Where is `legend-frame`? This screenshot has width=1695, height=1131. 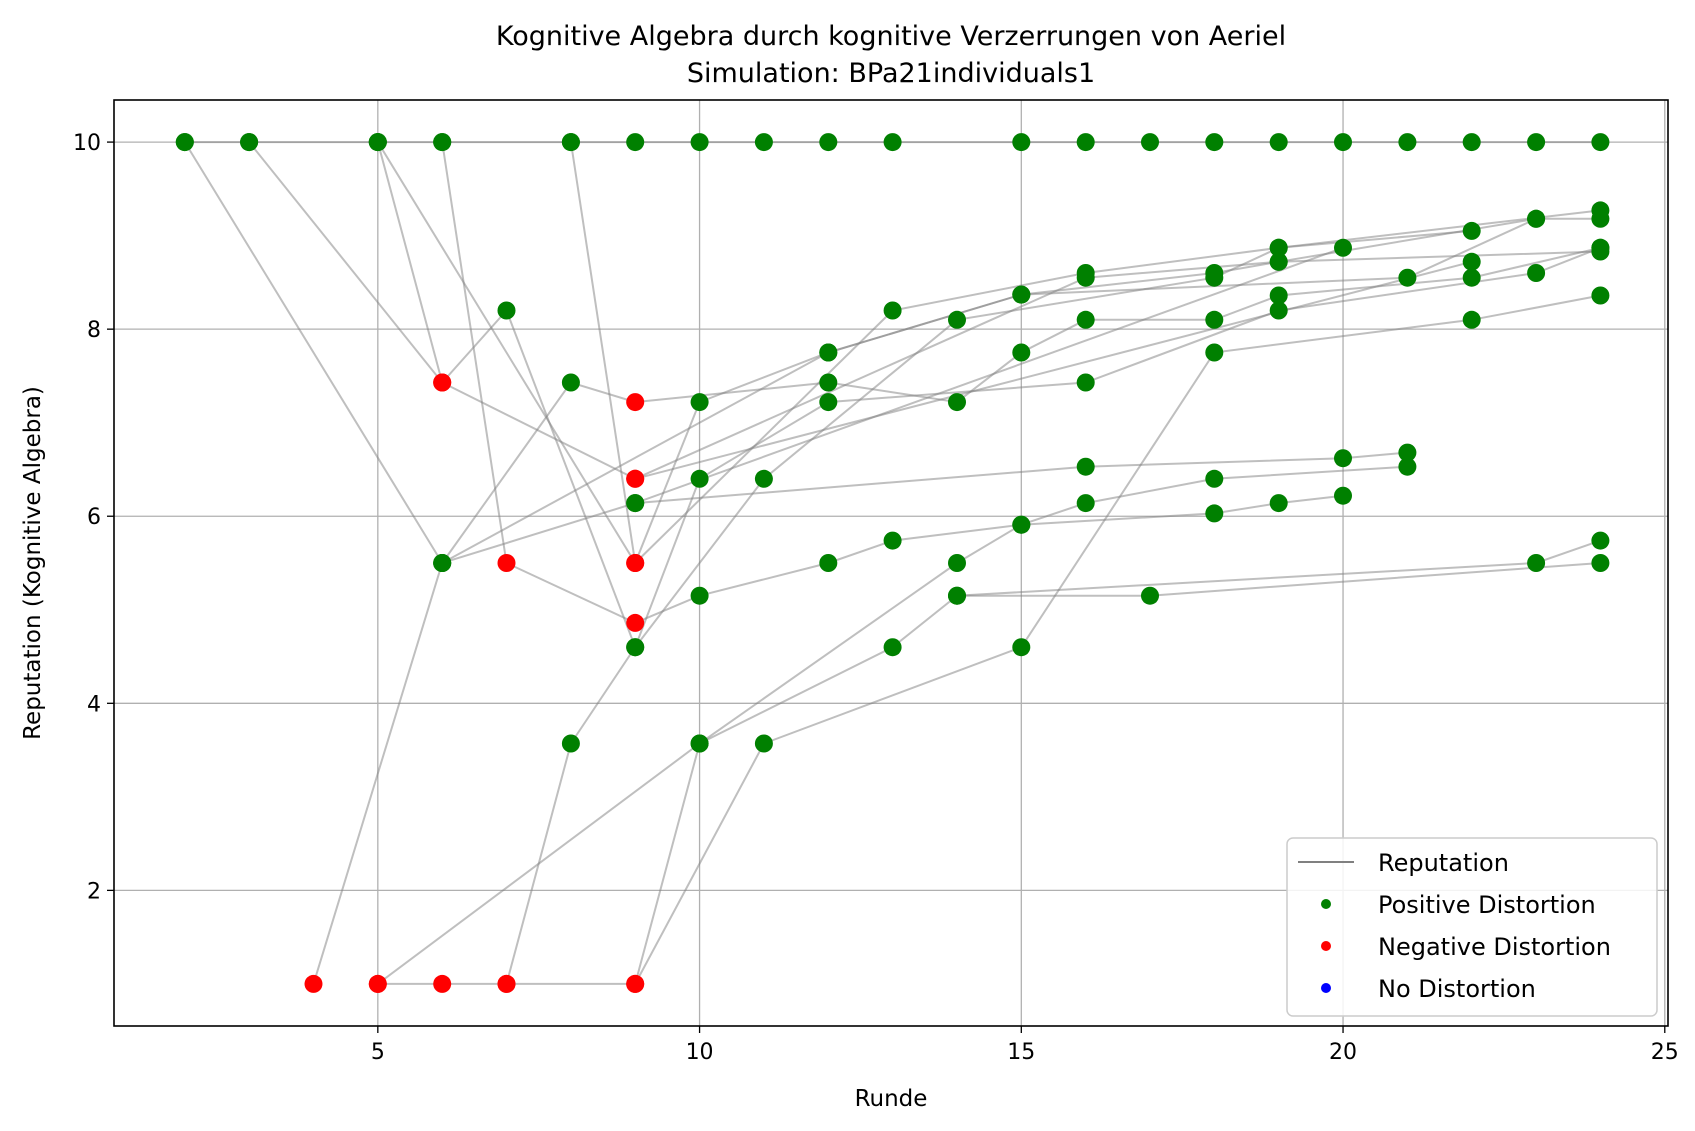
legend-frame is located at coordinates (1472, 927).